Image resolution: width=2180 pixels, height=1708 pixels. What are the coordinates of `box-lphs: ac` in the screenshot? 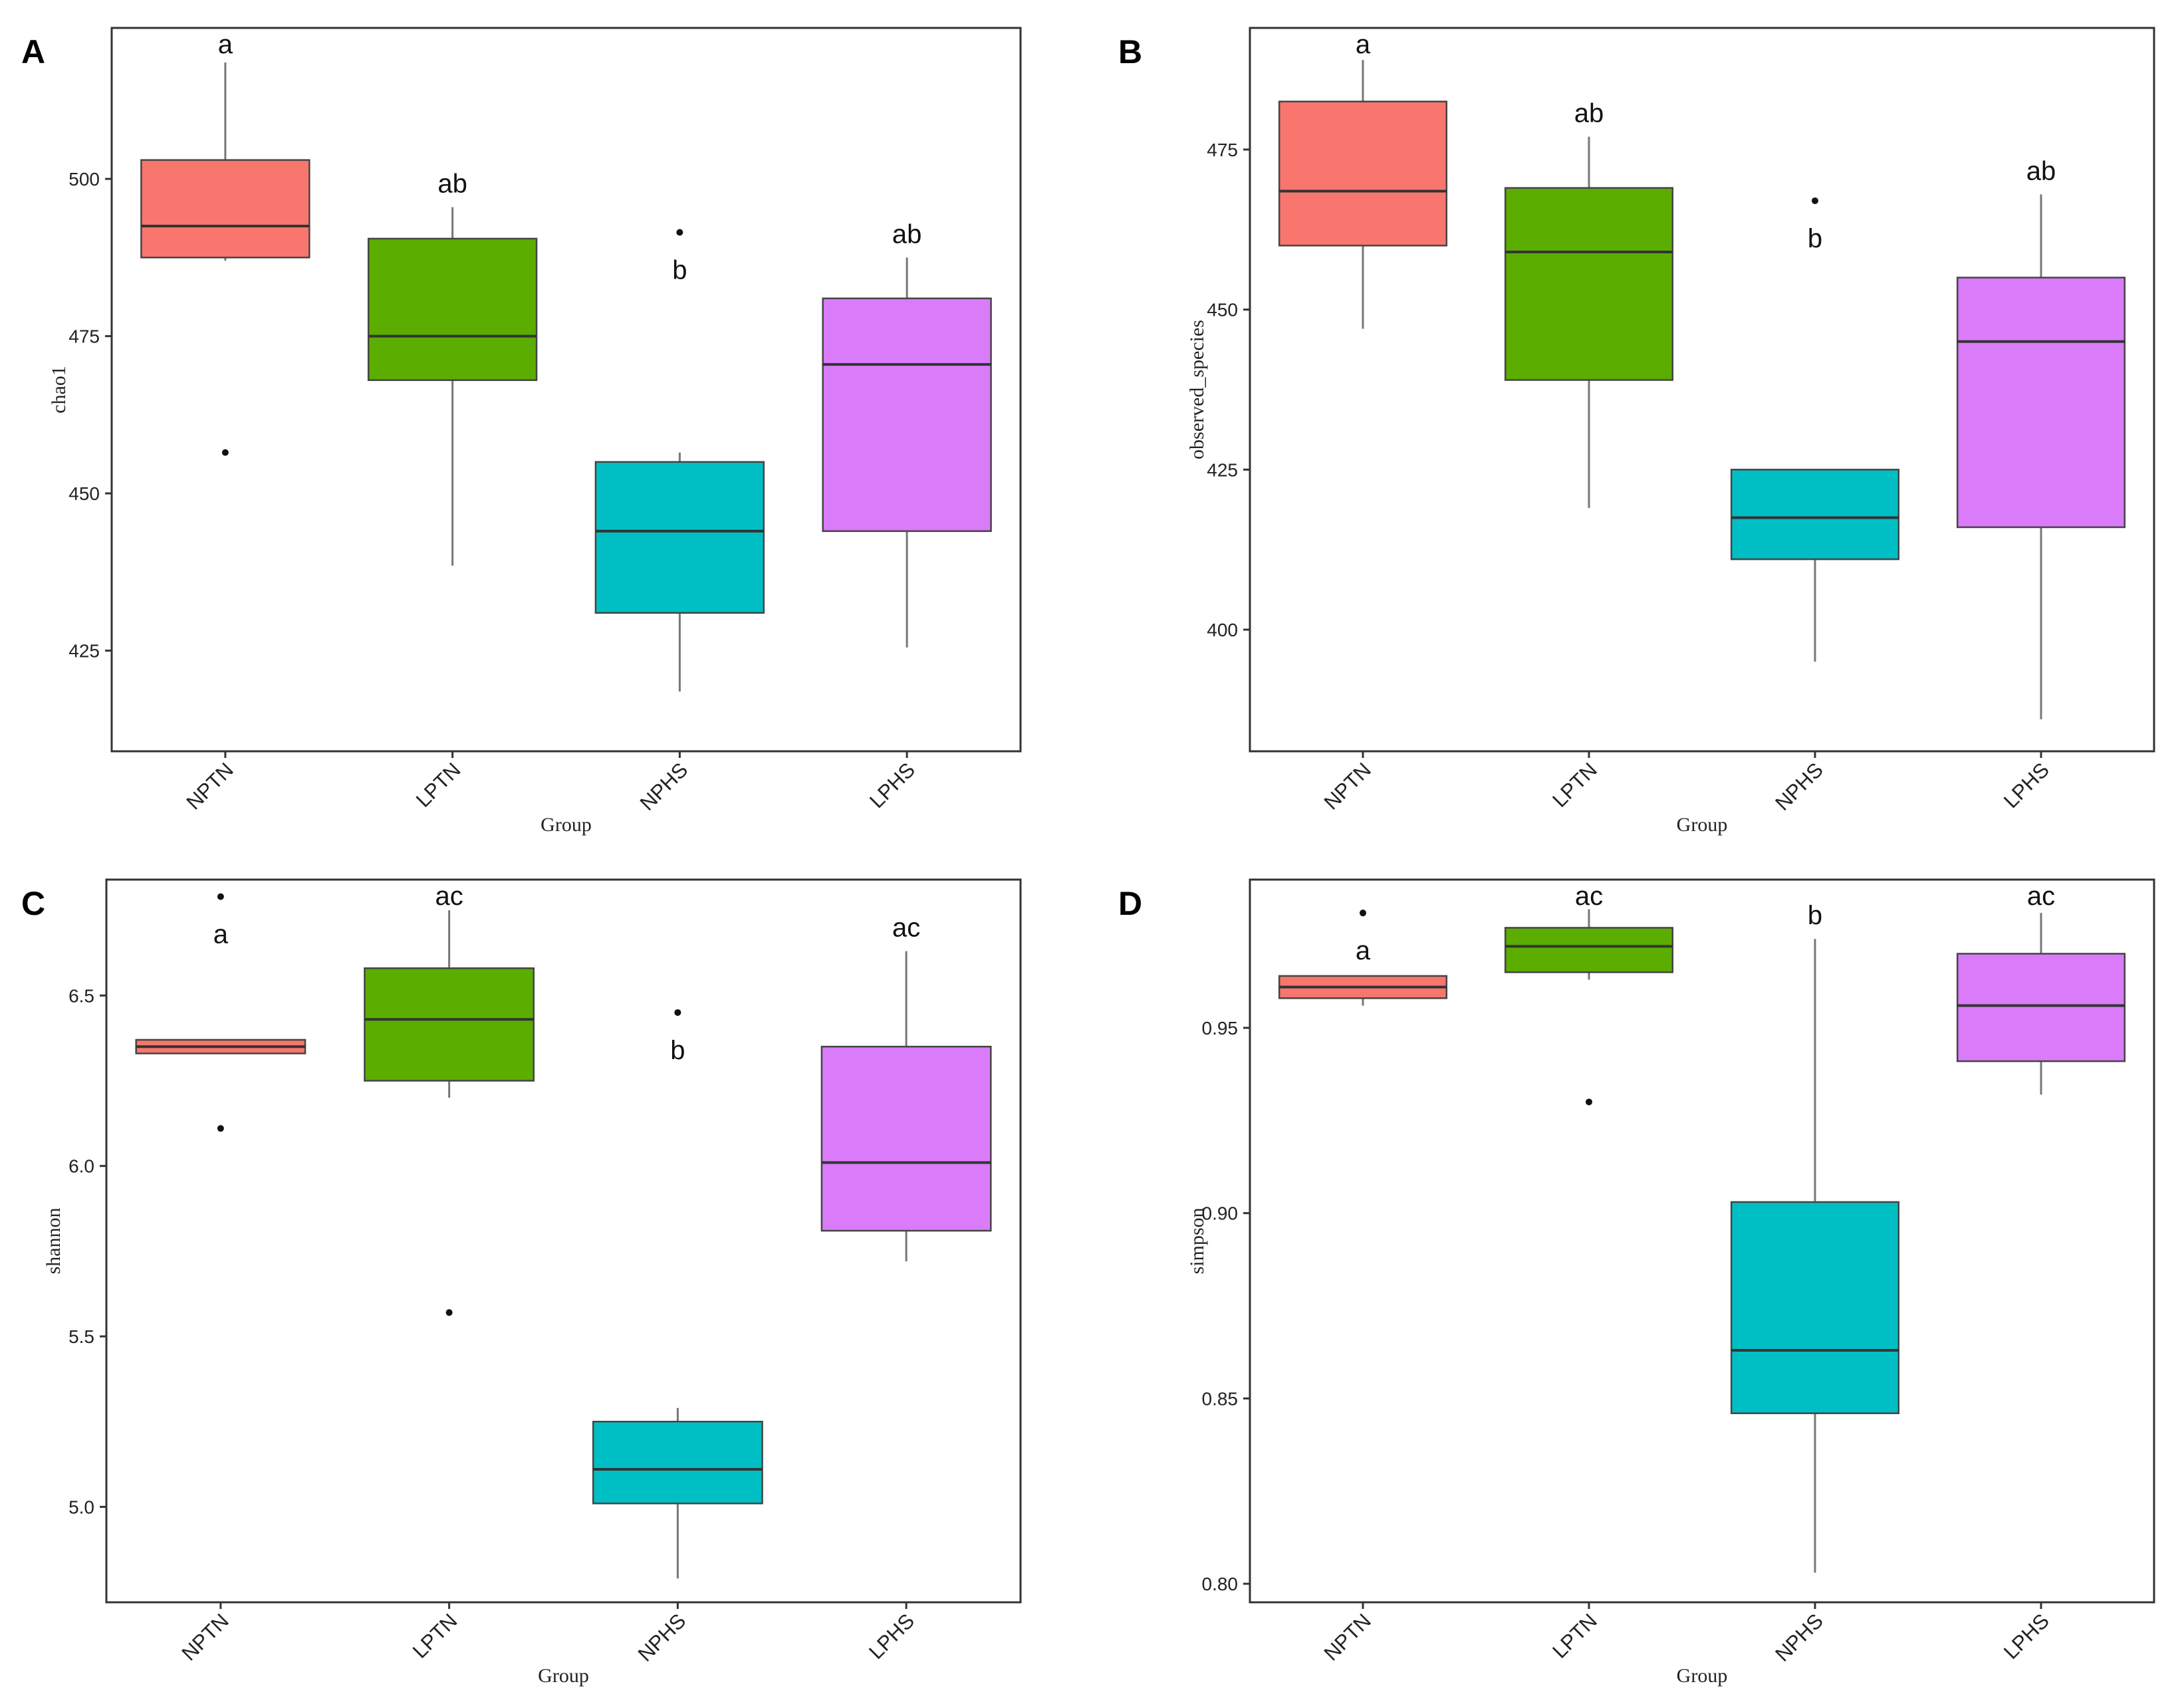 It's located at (2041, 988).